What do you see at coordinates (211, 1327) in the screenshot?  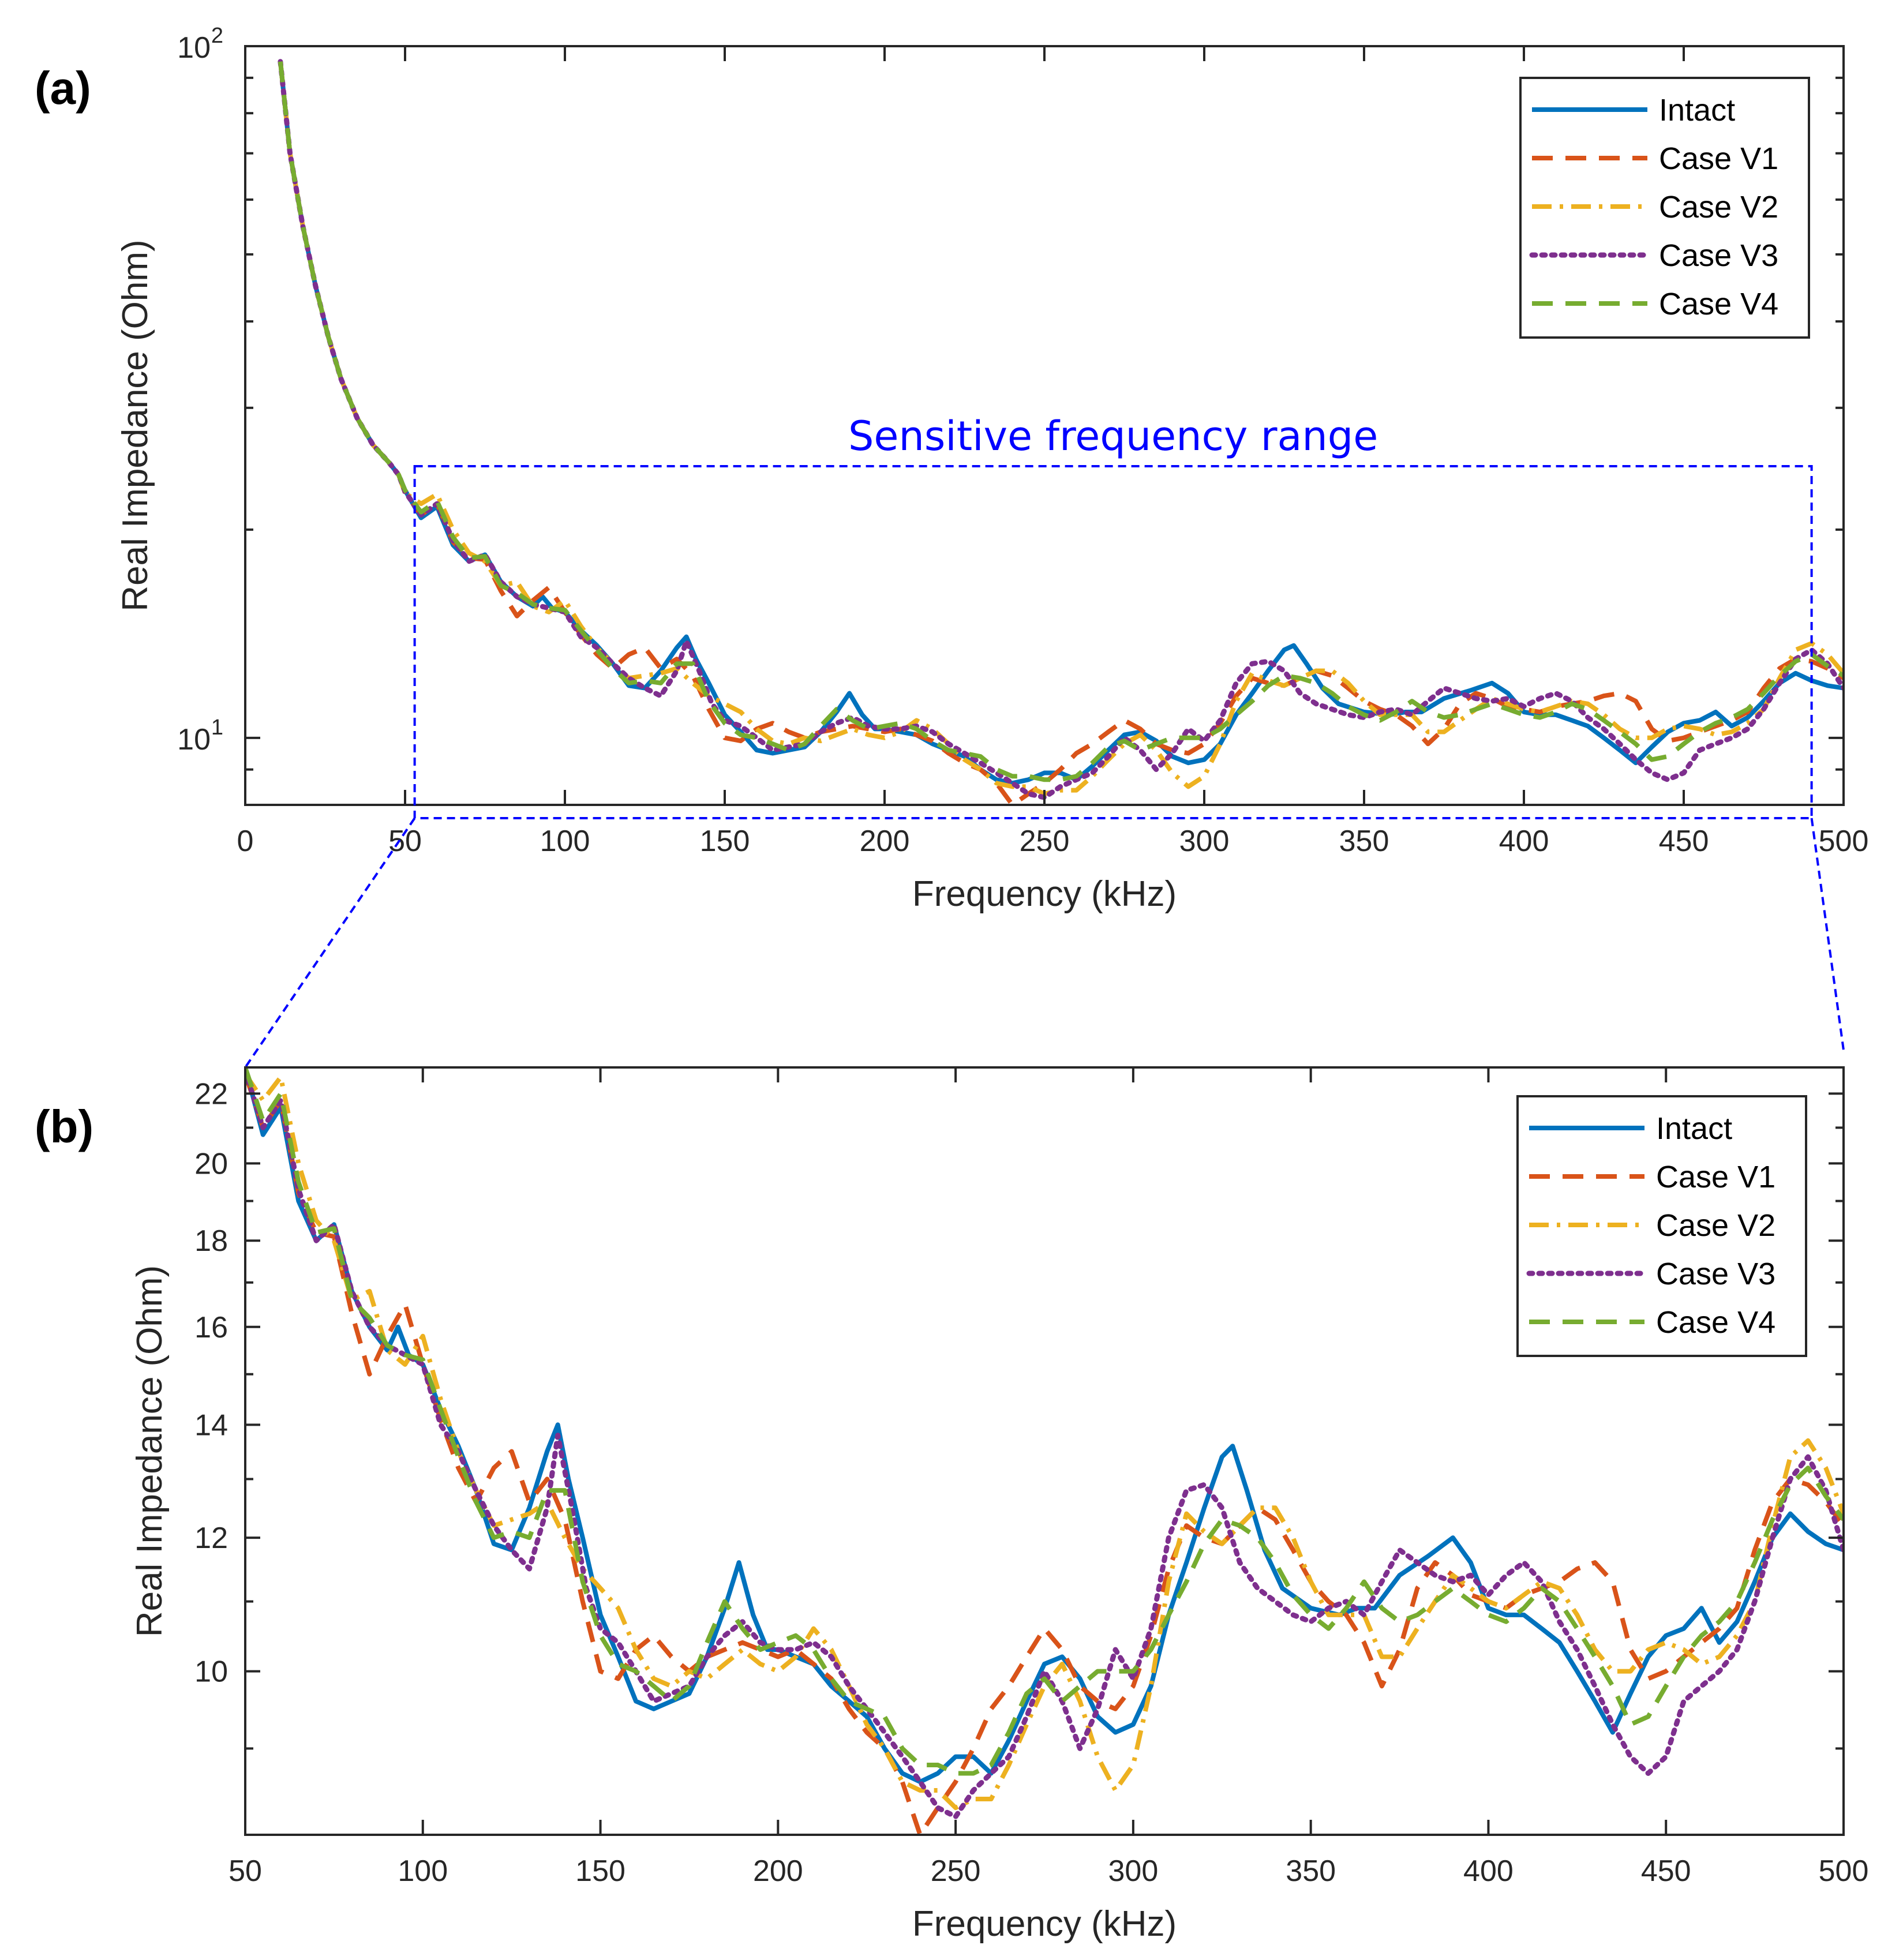 I see `panel-b-y-tick-label: 16` at bounding box center [211, 1327].